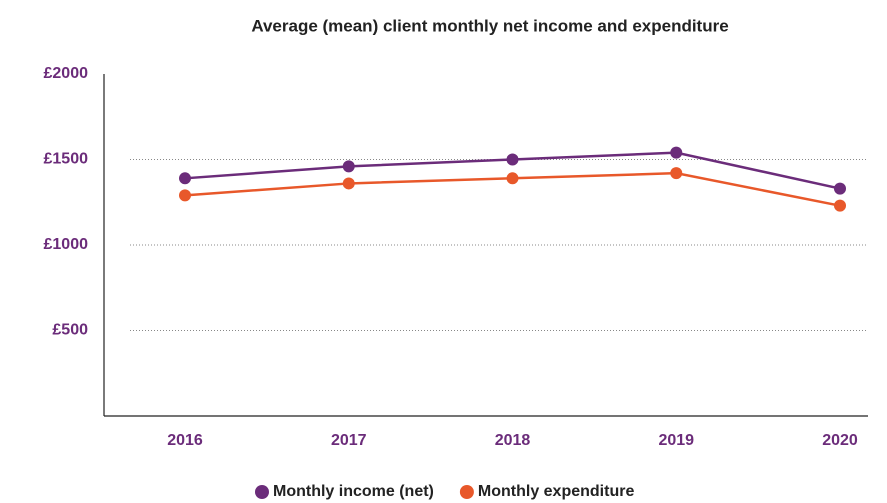  Describe the element at coordinates (66, 244) in the screenshot. I see `y-tick-label: £1000` at that location.